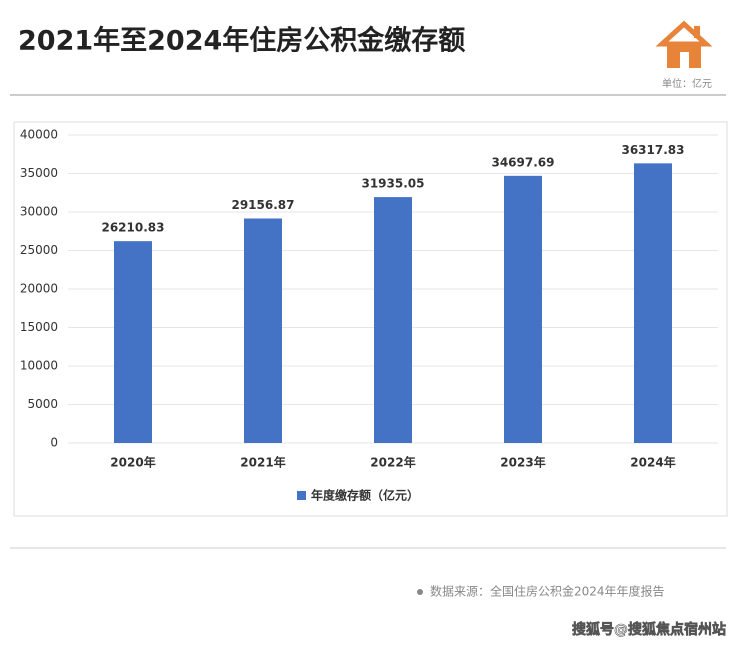 Image resolution: width=740 pixels, height=650 pixels. What do you see at coordinates (39, 366) in the screenshot?
I see `y-tick-label: 10000` at bounding box center [39, 366].